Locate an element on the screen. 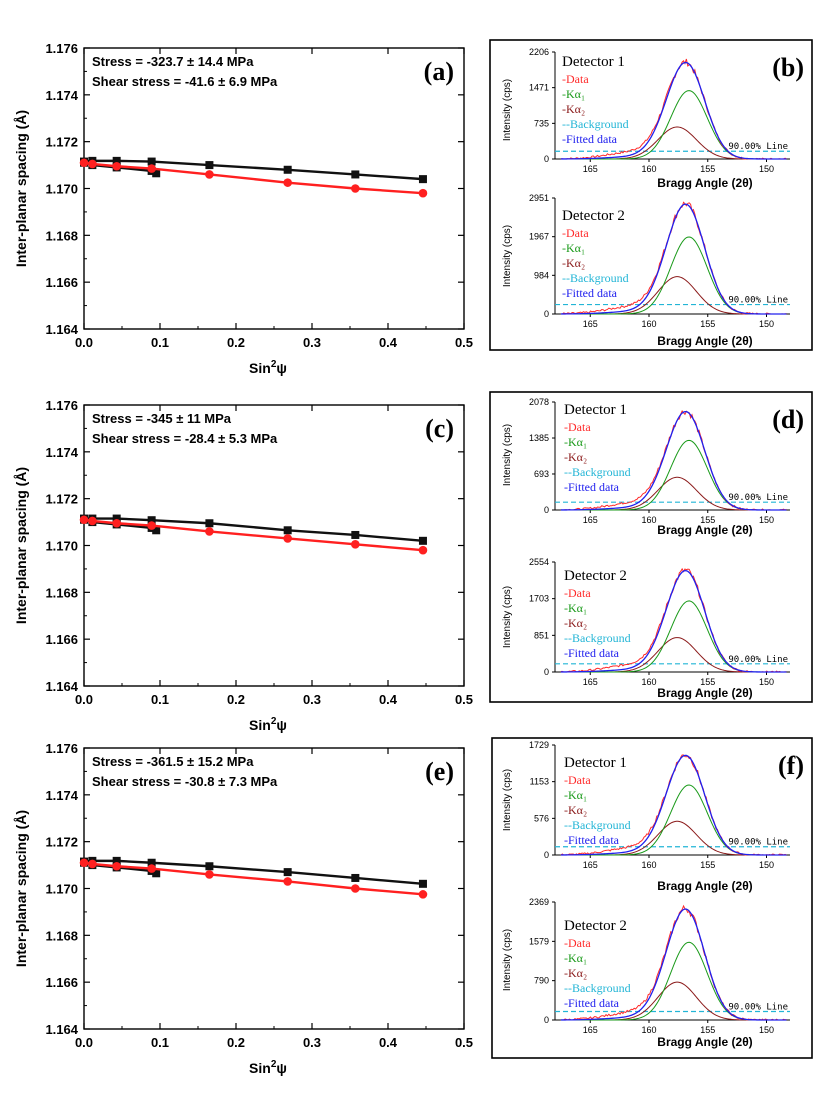 Image resolution: width=820 pixels, height=1103 pixels. y-tick-label: 2554 is located at coordinates (539, 562).